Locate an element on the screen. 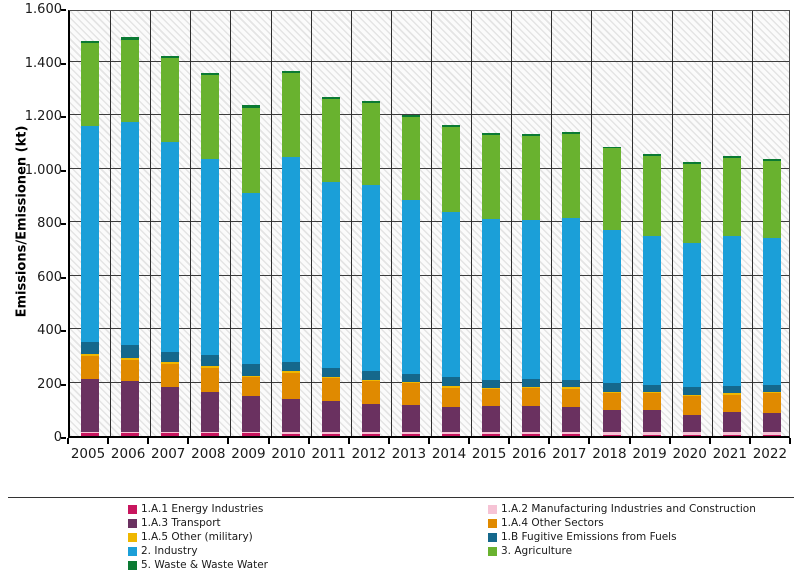  x-tick-label: 2014 is located at coordinates (449, 454).